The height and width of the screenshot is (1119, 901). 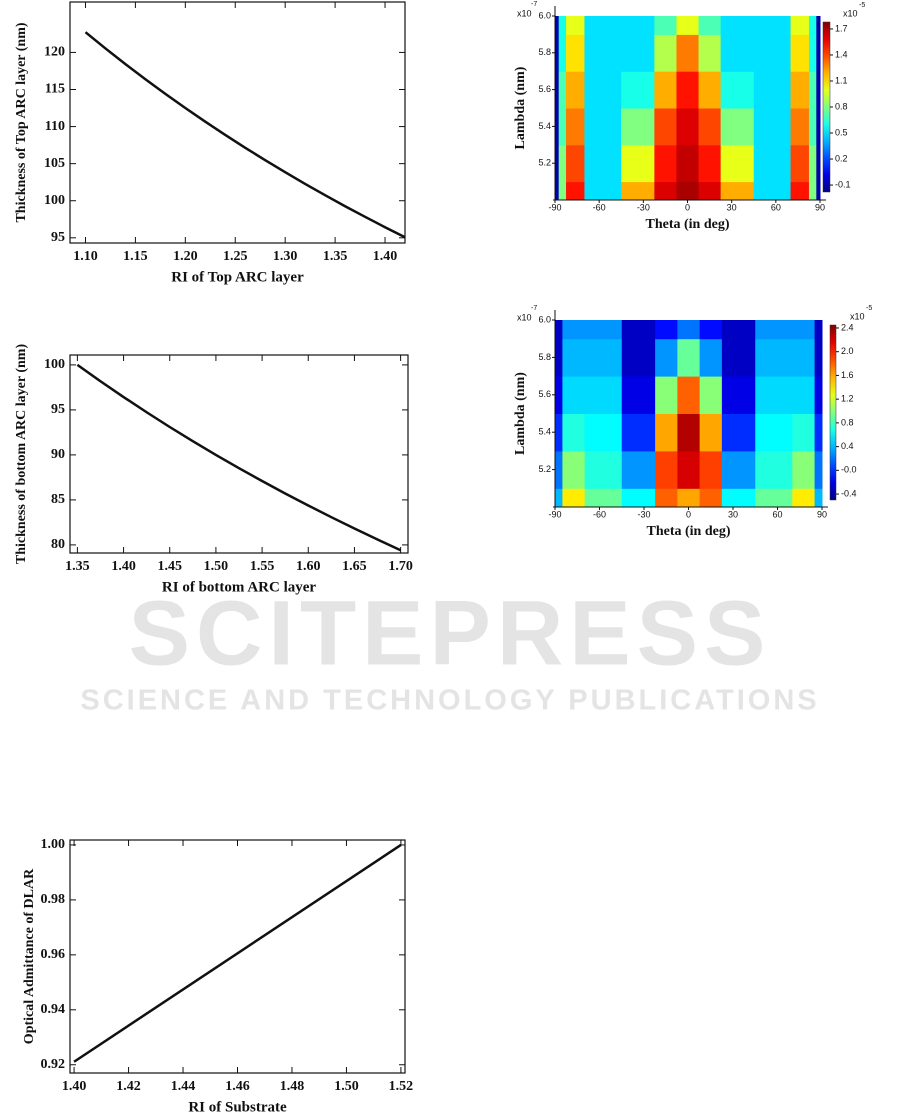 What do you see at coordinates (732, 207) in the screenshot?
I see `x-tick-label: 30` at bounding box center [732, 207].